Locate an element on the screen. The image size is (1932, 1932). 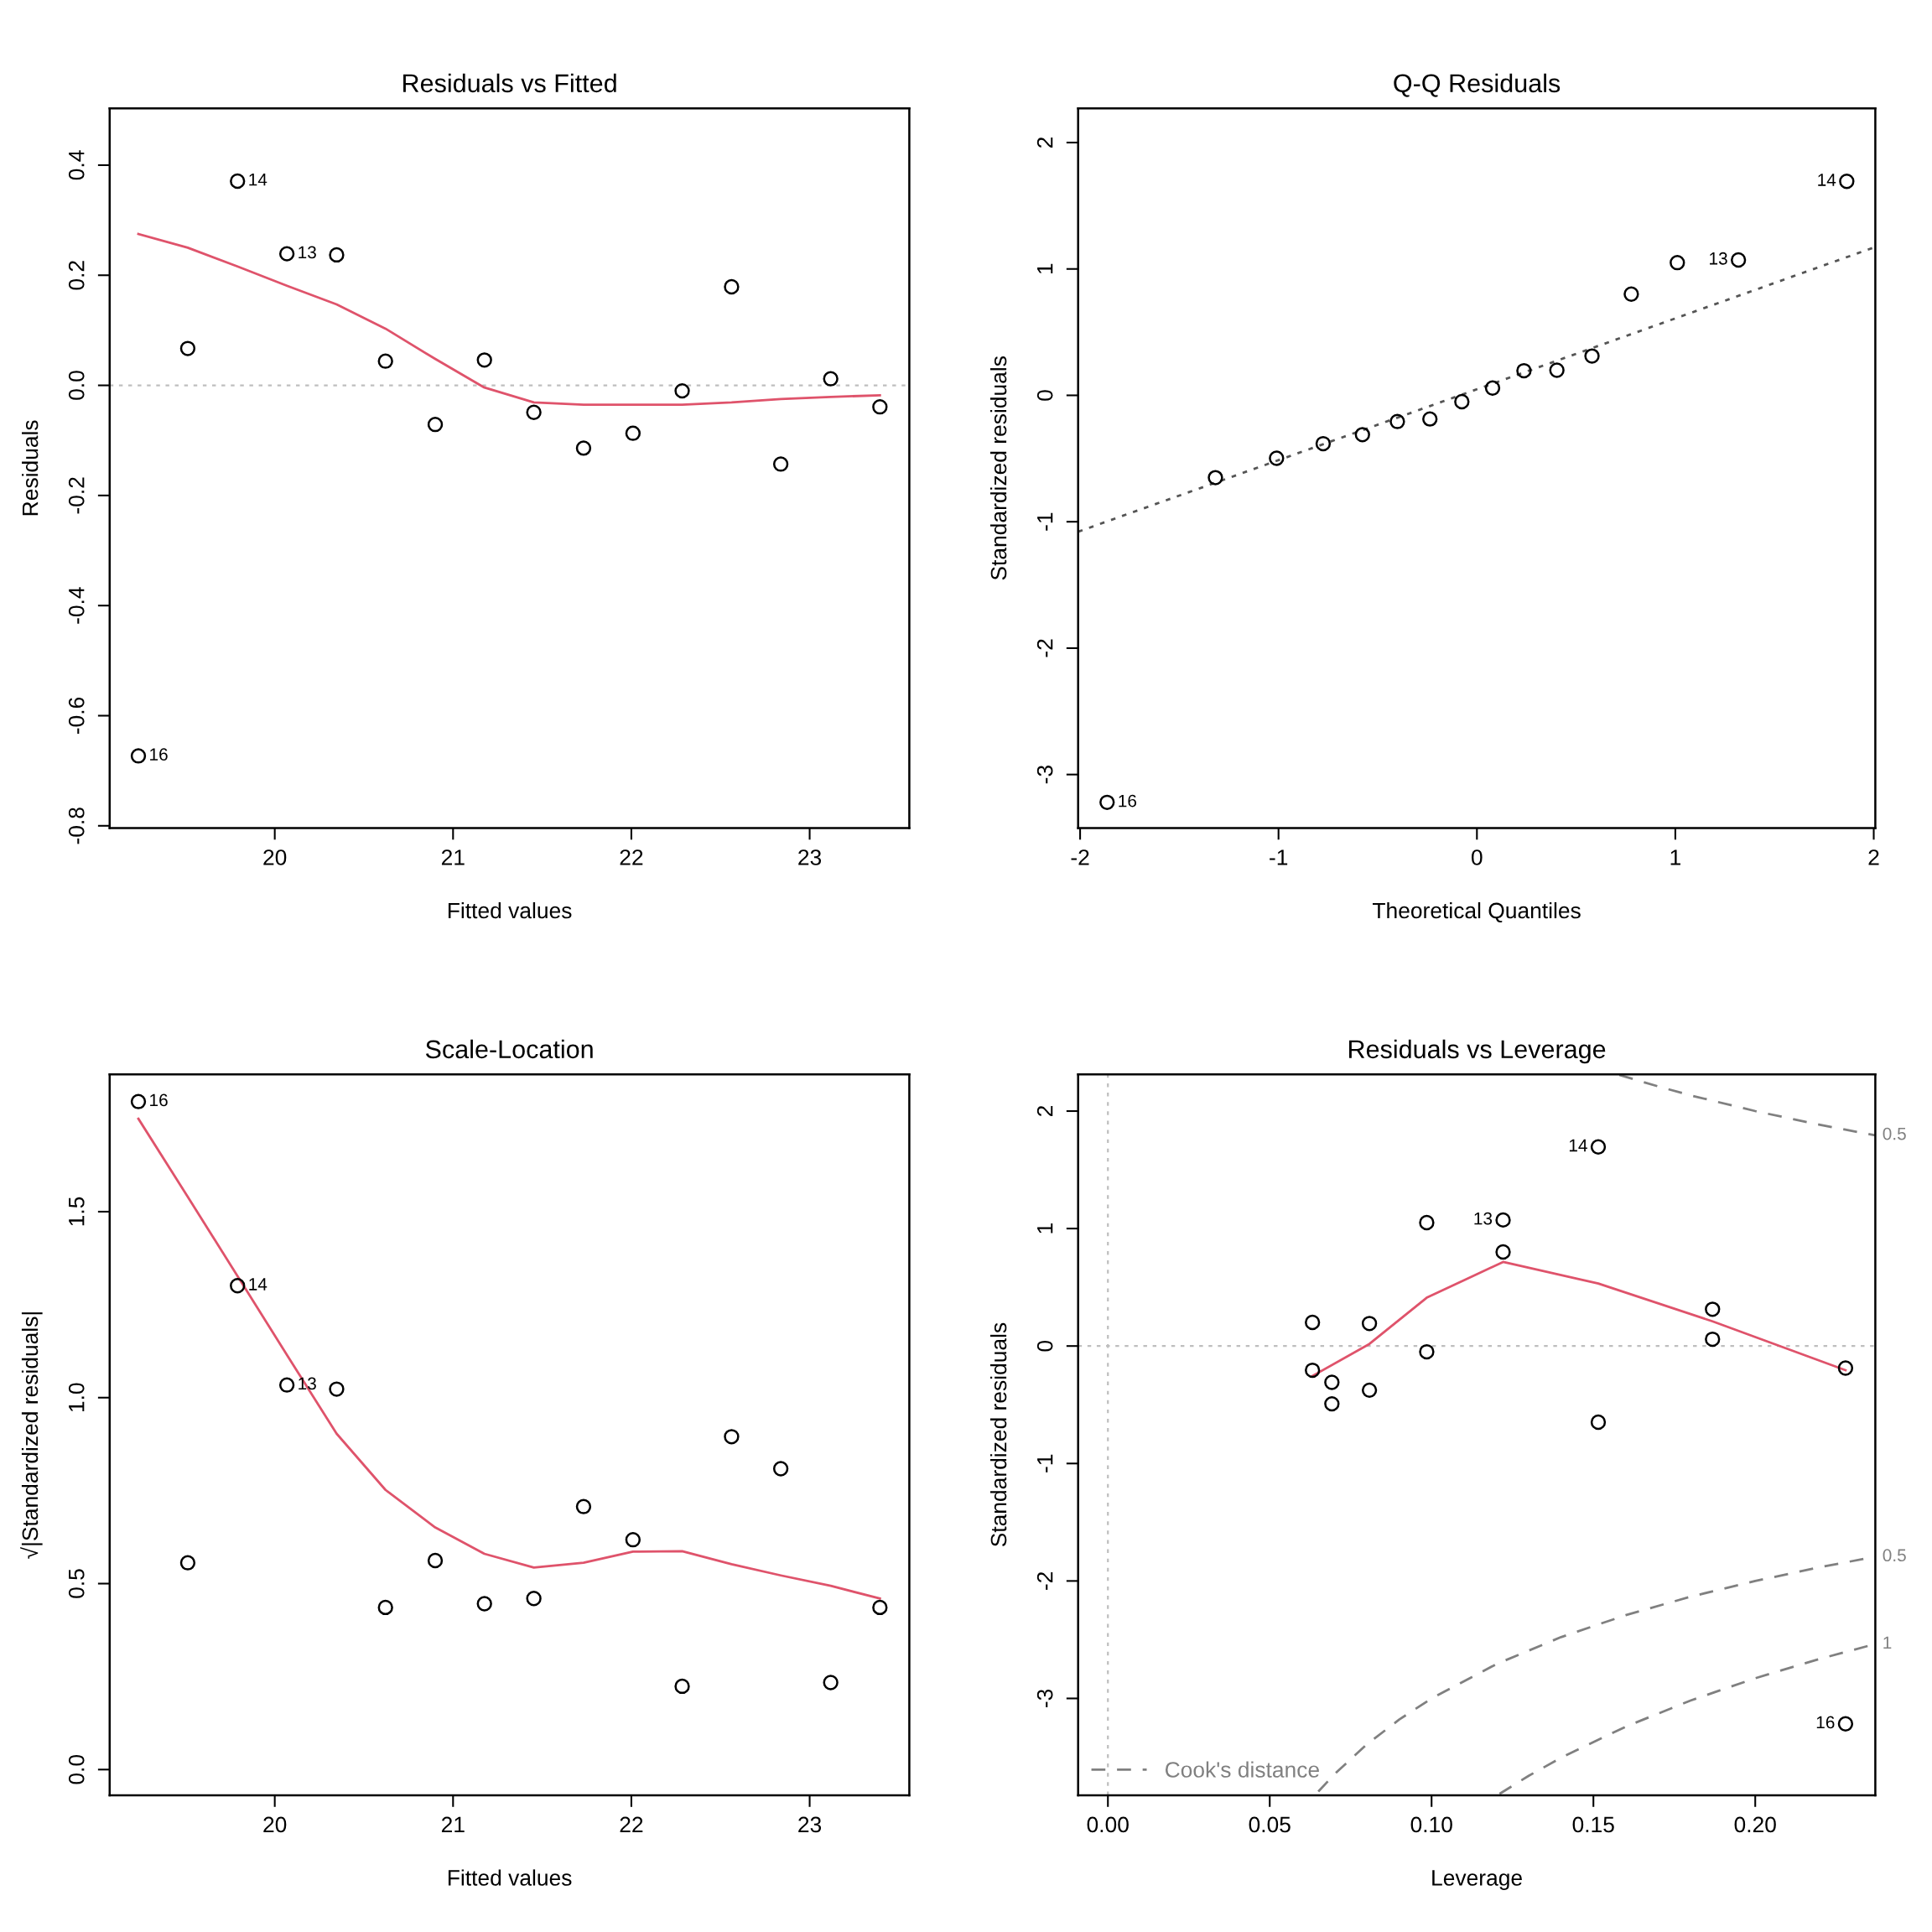
chart-title: Residuals vs Fitted is located at coordinates (509, 83).